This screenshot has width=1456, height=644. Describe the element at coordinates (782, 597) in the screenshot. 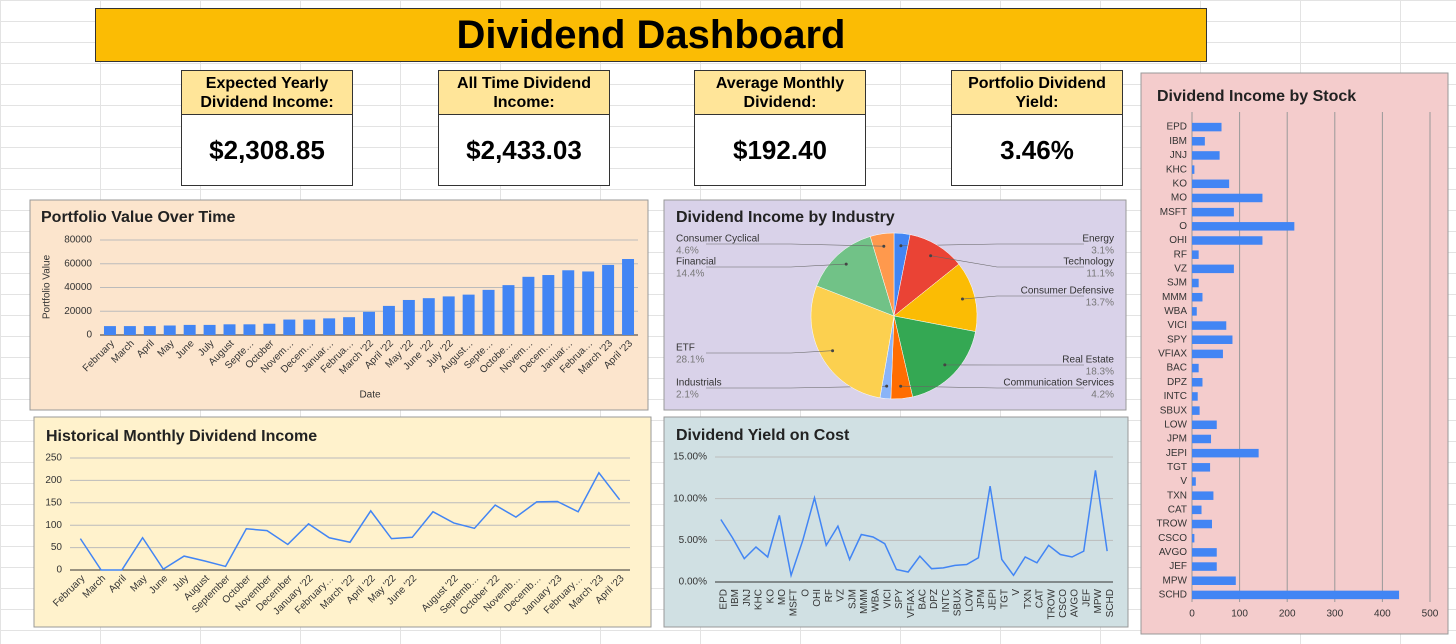

I see `x-tick-label: MO` at that location.